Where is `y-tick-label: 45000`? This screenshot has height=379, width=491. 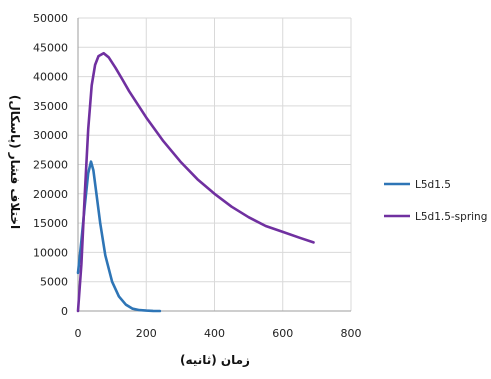
y-tick-label: 45000 is located at coordinates (50, 47).